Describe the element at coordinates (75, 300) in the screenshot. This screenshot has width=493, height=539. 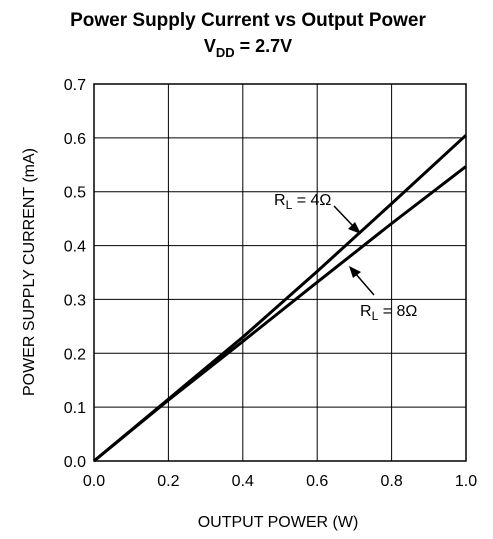
I see `y-tick-label: 0.3` at that location.